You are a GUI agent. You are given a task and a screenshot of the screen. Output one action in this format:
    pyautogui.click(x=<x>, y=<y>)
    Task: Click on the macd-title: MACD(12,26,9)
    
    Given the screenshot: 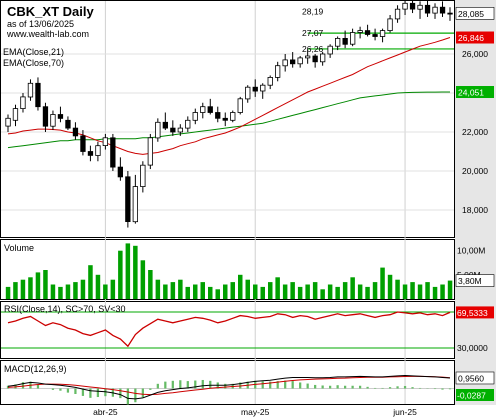 What is the action you would take?
    pyautogui.click(x=35, y=369)
    